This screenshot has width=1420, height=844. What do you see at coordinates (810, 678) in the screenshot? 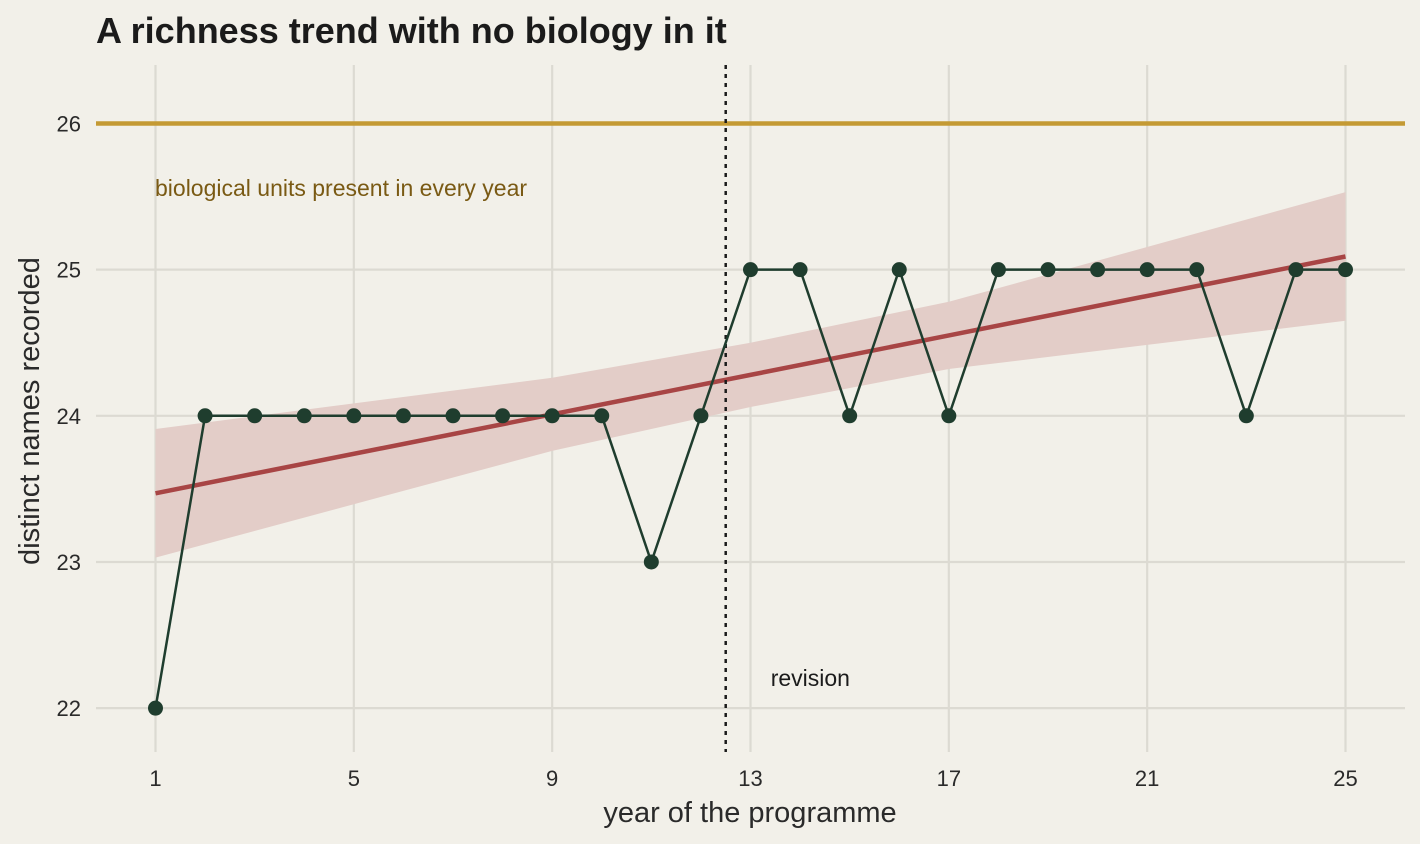
I see `revision-label: revision` at bounding box center [810, 678].